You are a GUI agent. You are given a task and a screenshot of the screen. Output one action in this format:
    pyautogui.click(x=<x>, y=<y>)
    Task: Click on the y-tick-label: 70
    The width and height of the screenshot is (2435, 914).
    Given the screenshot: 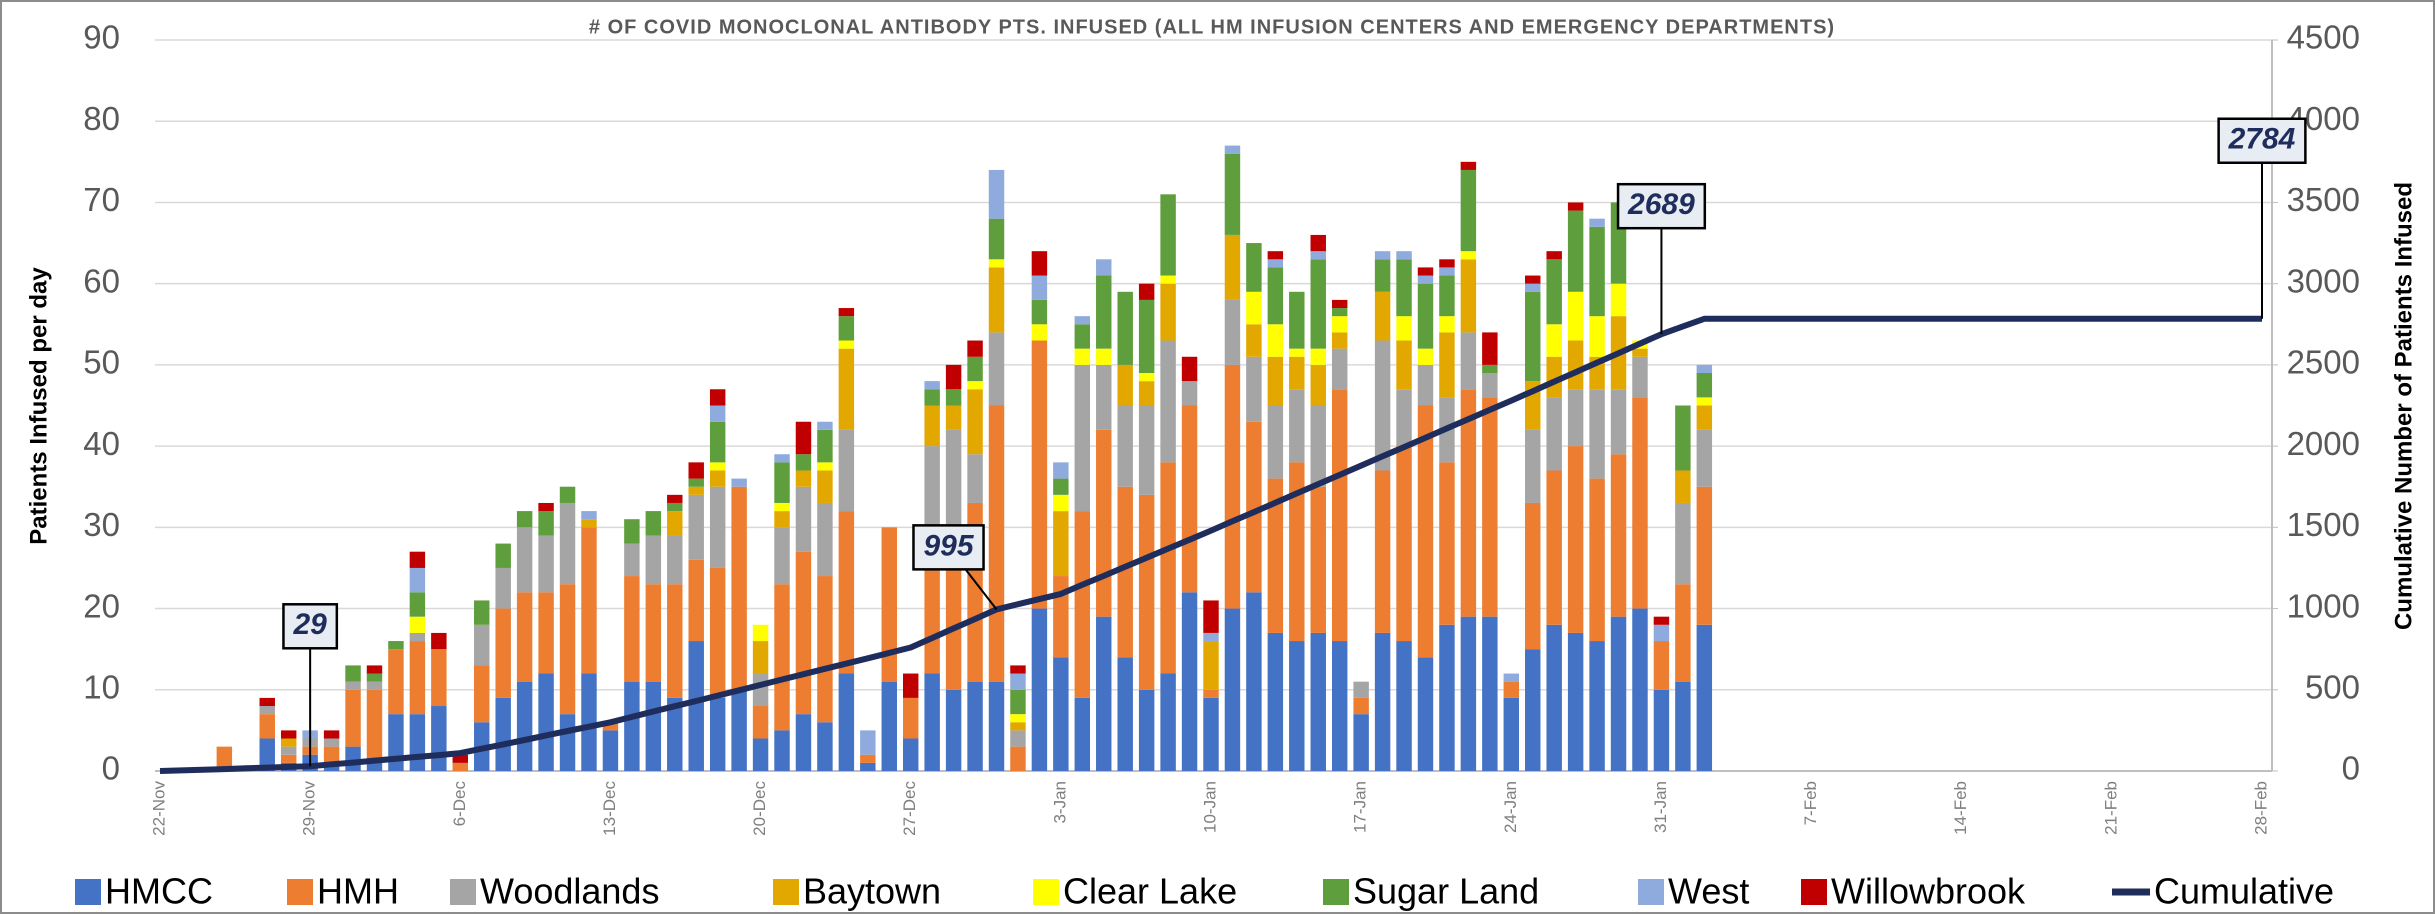 What is the action you would take?
    pyautogui.click(x=101, y=199)
    